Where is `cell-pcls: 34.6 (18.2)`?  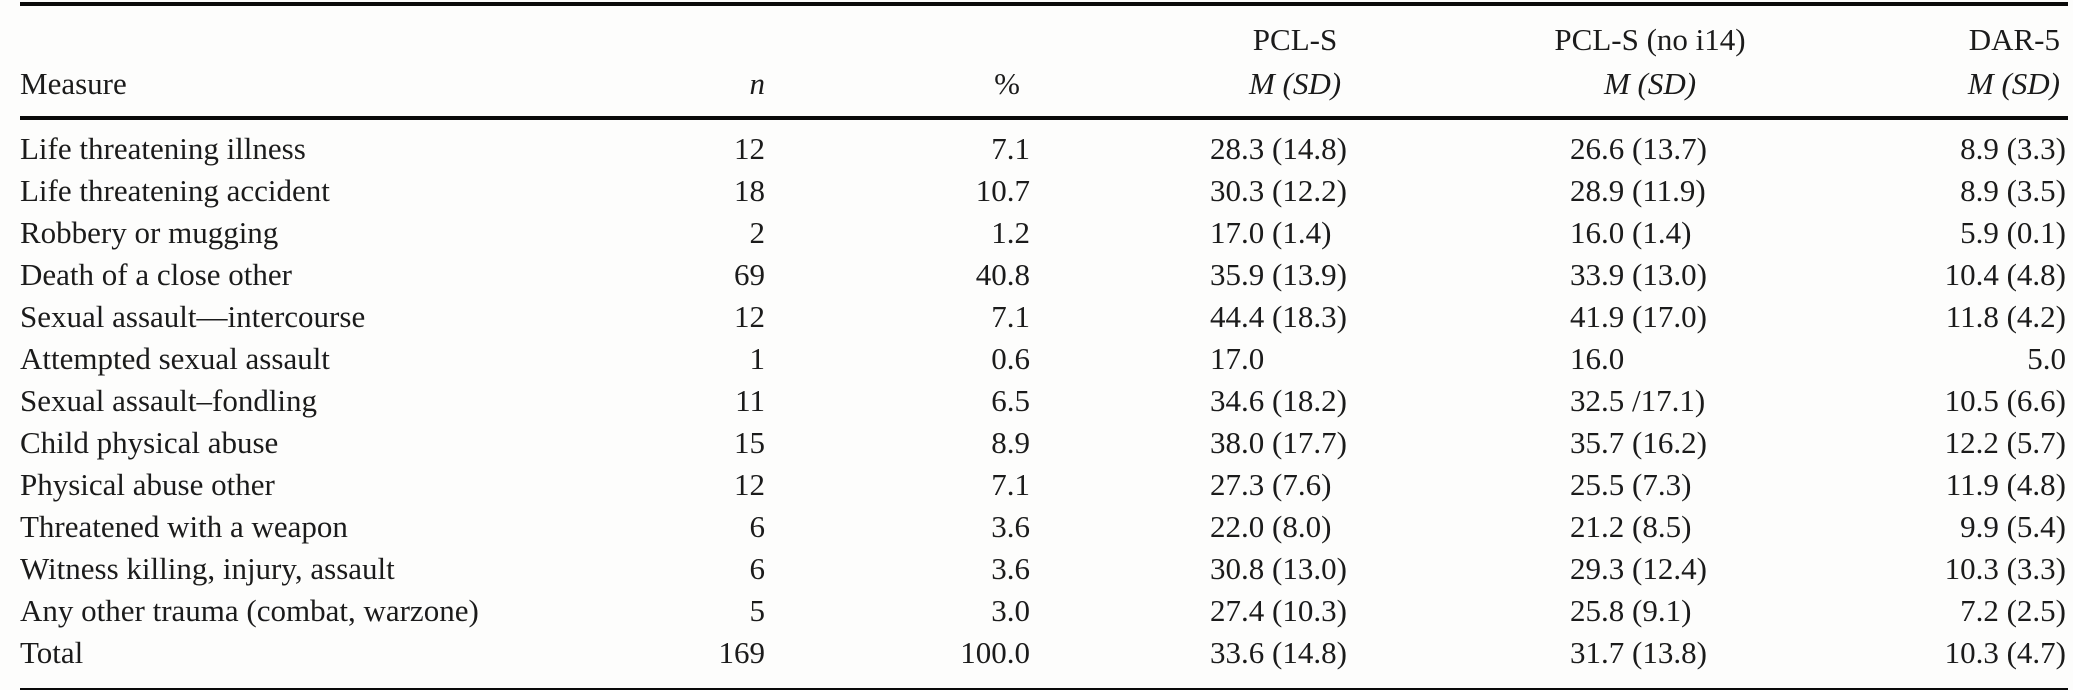 cell-pcls: 34.6 (18.2) is located at coordinates (1278, 400).